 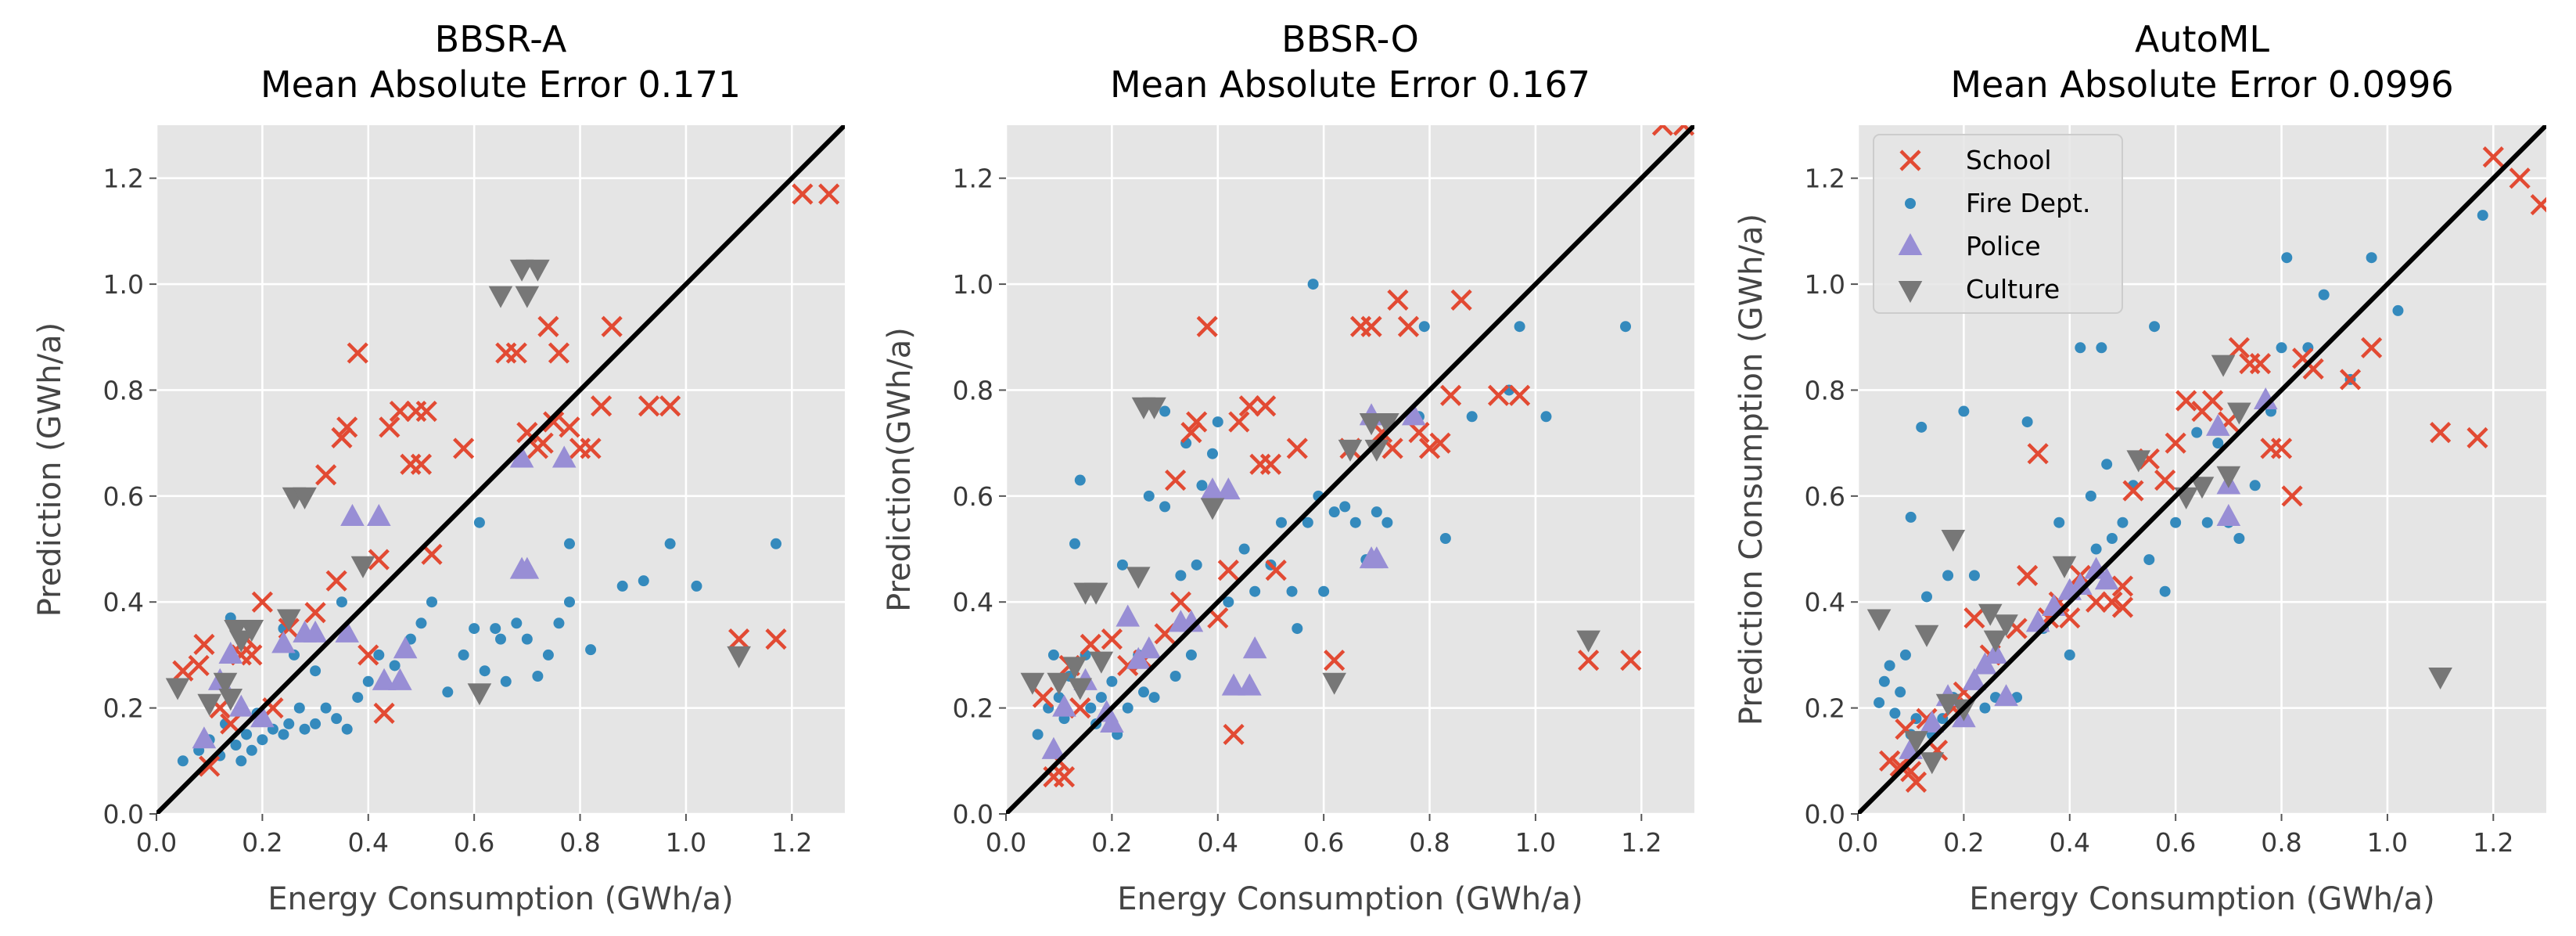 I want to click on y-tick-label: 0.2, so click(x=1825, y=708).